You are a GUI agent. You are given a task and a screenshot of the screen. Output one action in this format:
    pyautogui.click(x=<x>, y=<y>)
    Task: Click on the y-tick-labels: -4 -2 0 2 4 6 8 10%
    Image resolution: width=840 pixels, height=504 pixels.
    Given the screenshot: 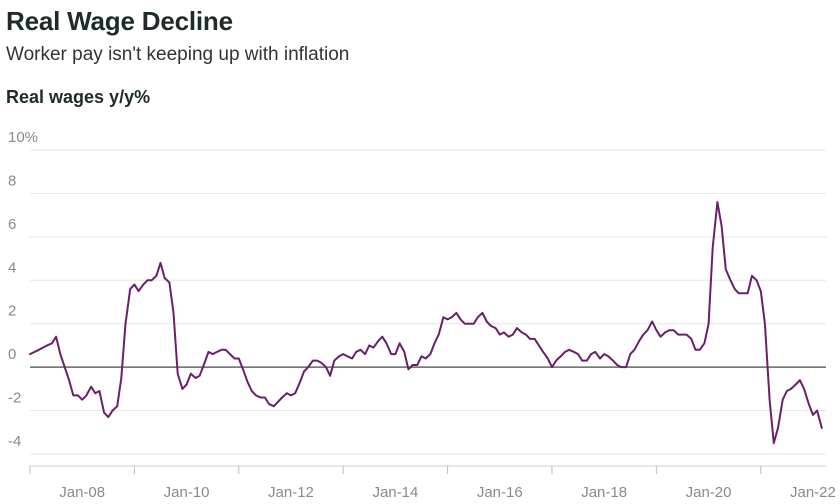 What is the action you would take?
    pyautogui.click(x=23, y=289)
    